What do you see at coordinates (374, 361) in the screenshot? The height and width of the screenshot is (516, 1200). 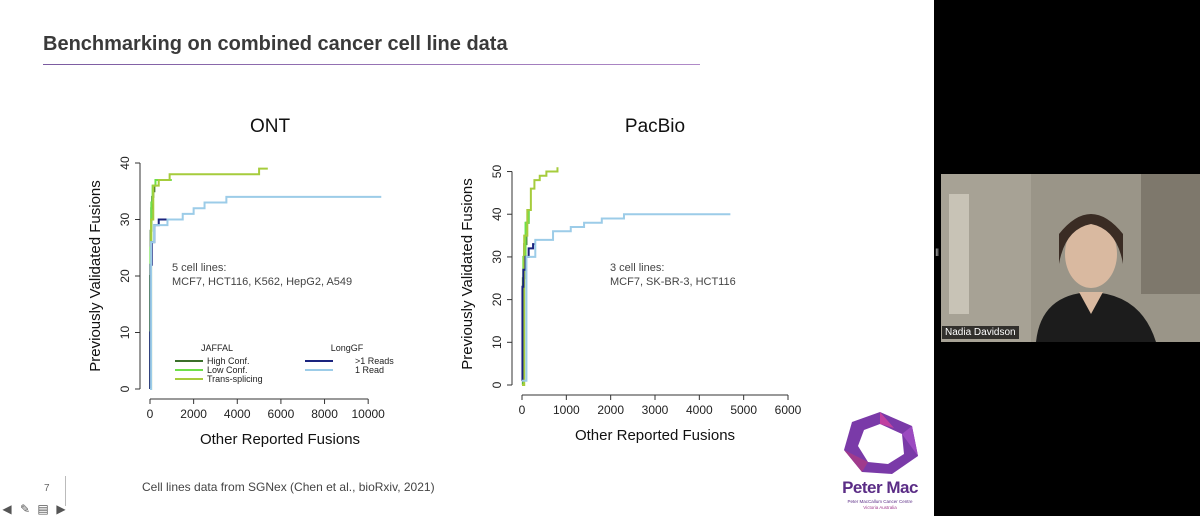 I see `legend-entry: >1 Reads` at bounding box center [374, 361].